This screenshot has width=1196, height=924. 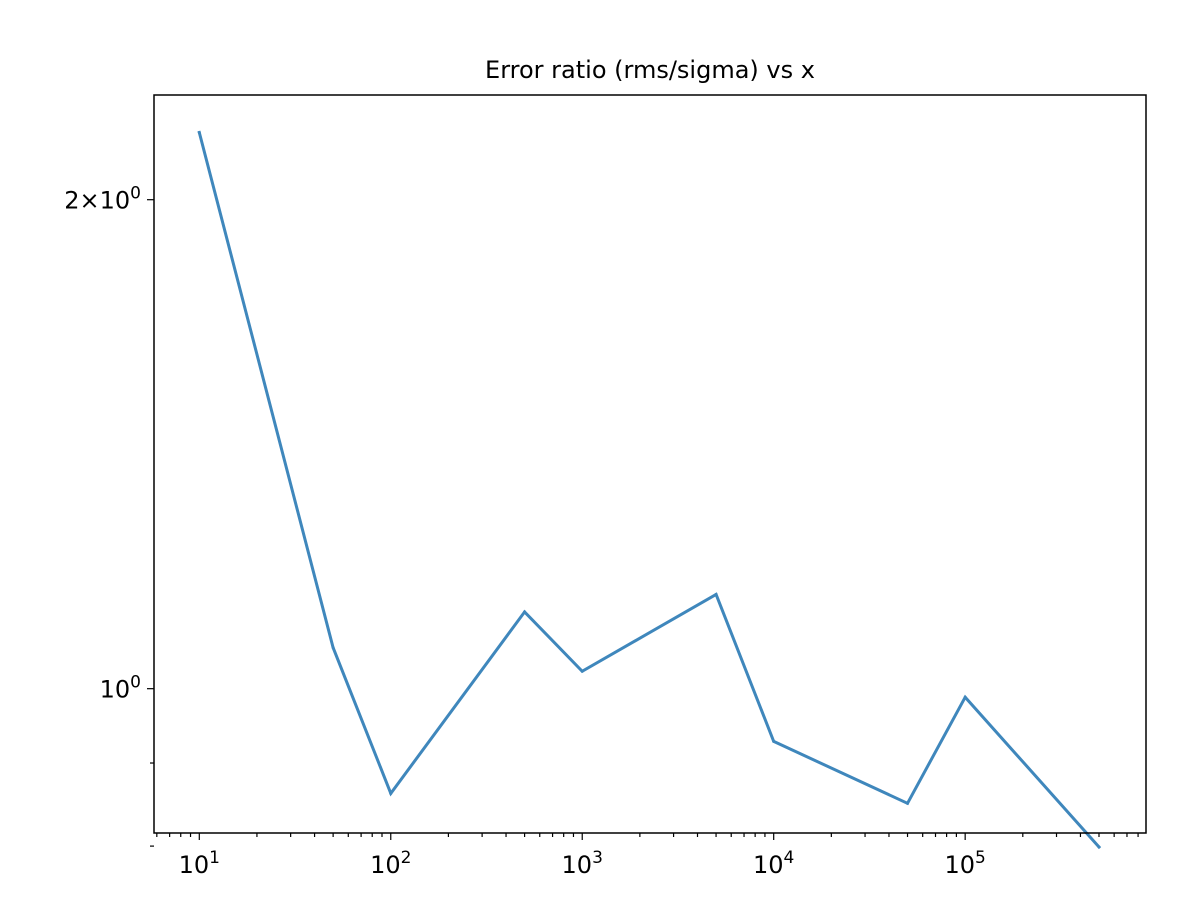 I want to click on chart-title: Error ratio (rms/sigma) vs x, so click(x=650, y=70).